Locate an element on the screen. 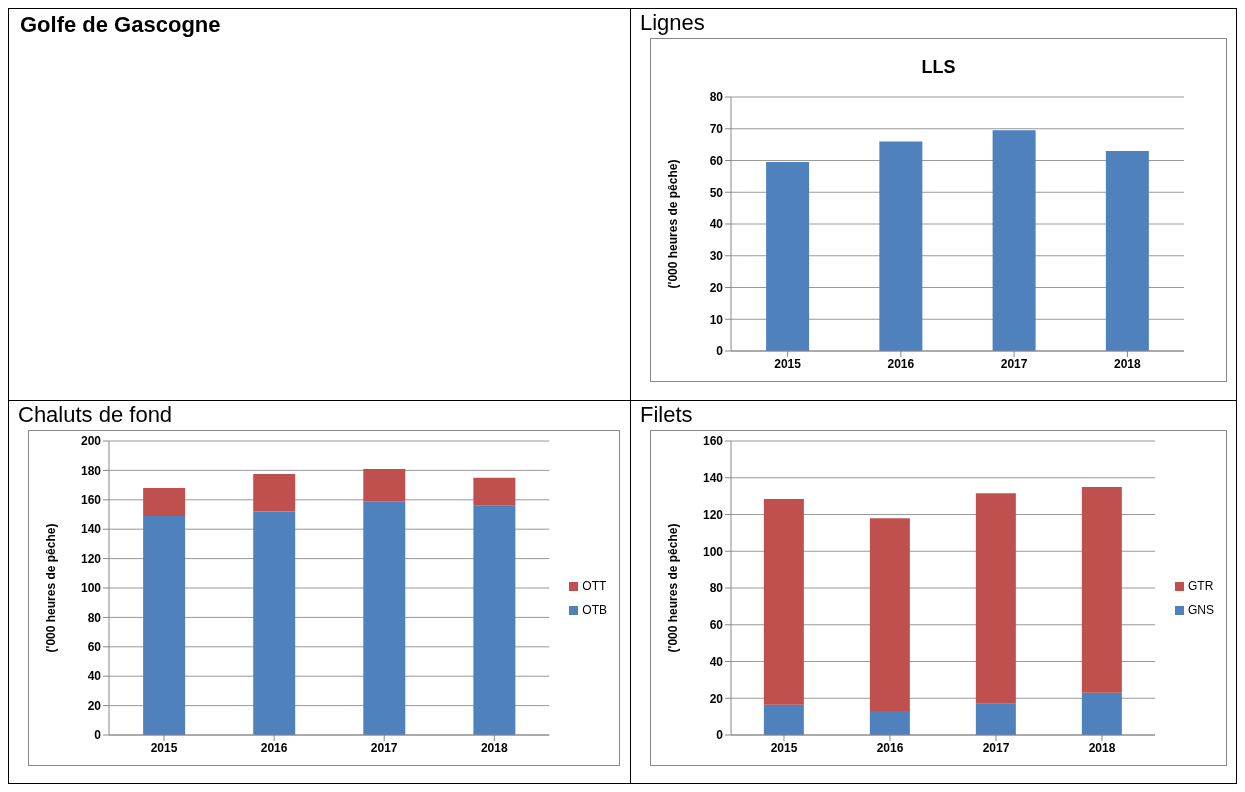 Image resolution: width=1245 pixels, height=792 pixels. legend-label: GTR is located at coordinates (1200, 586).